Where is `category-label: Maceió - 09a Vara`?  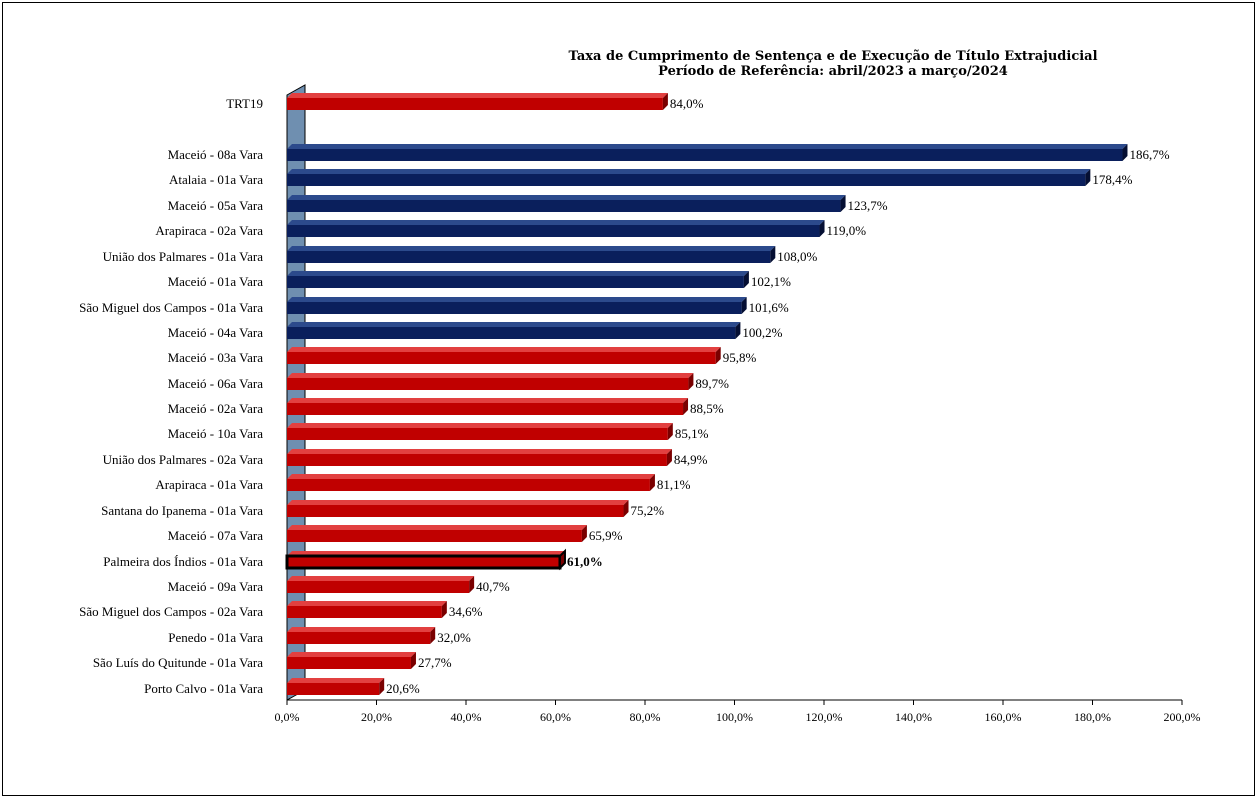
category-label: Maceió - 09a Vara is located at coordinates (216, 586).